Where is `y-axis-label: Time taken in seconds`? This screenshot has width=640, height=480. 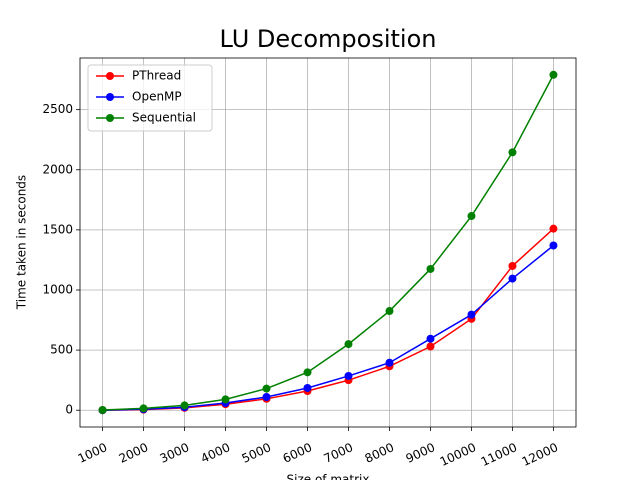 y-axis-label: Time taken in seconds is located at coordinates (22, 242).